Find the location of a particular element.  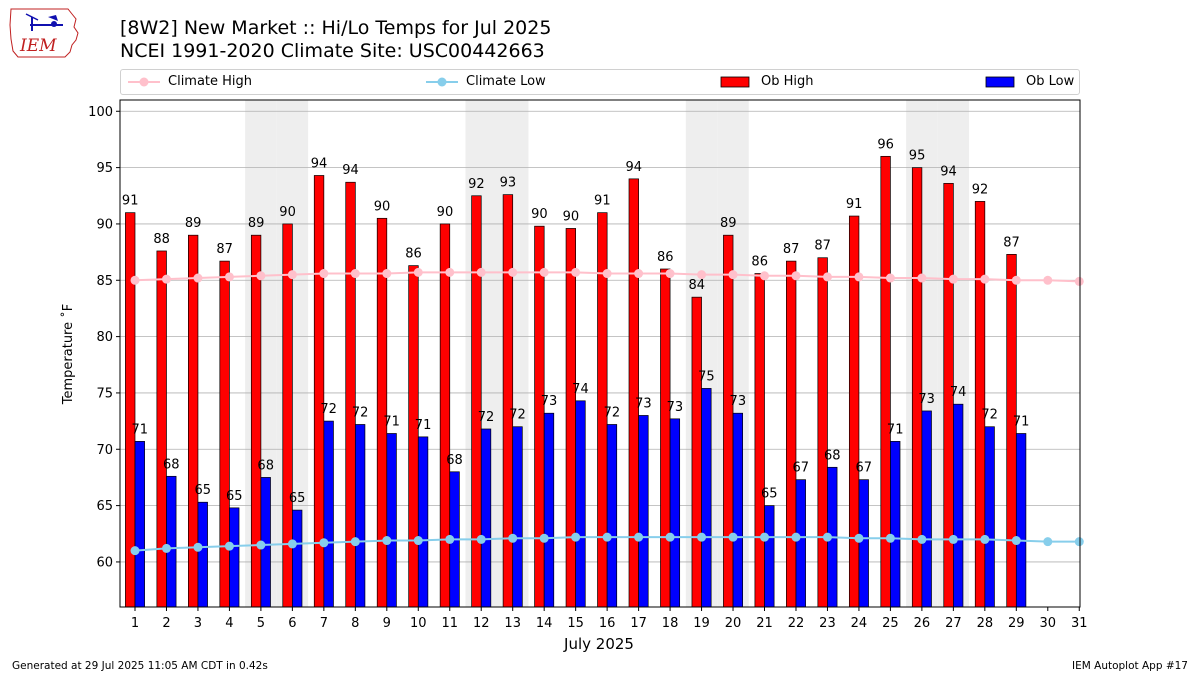

x-tick-label: 16 is located at coordinates (607, 623).